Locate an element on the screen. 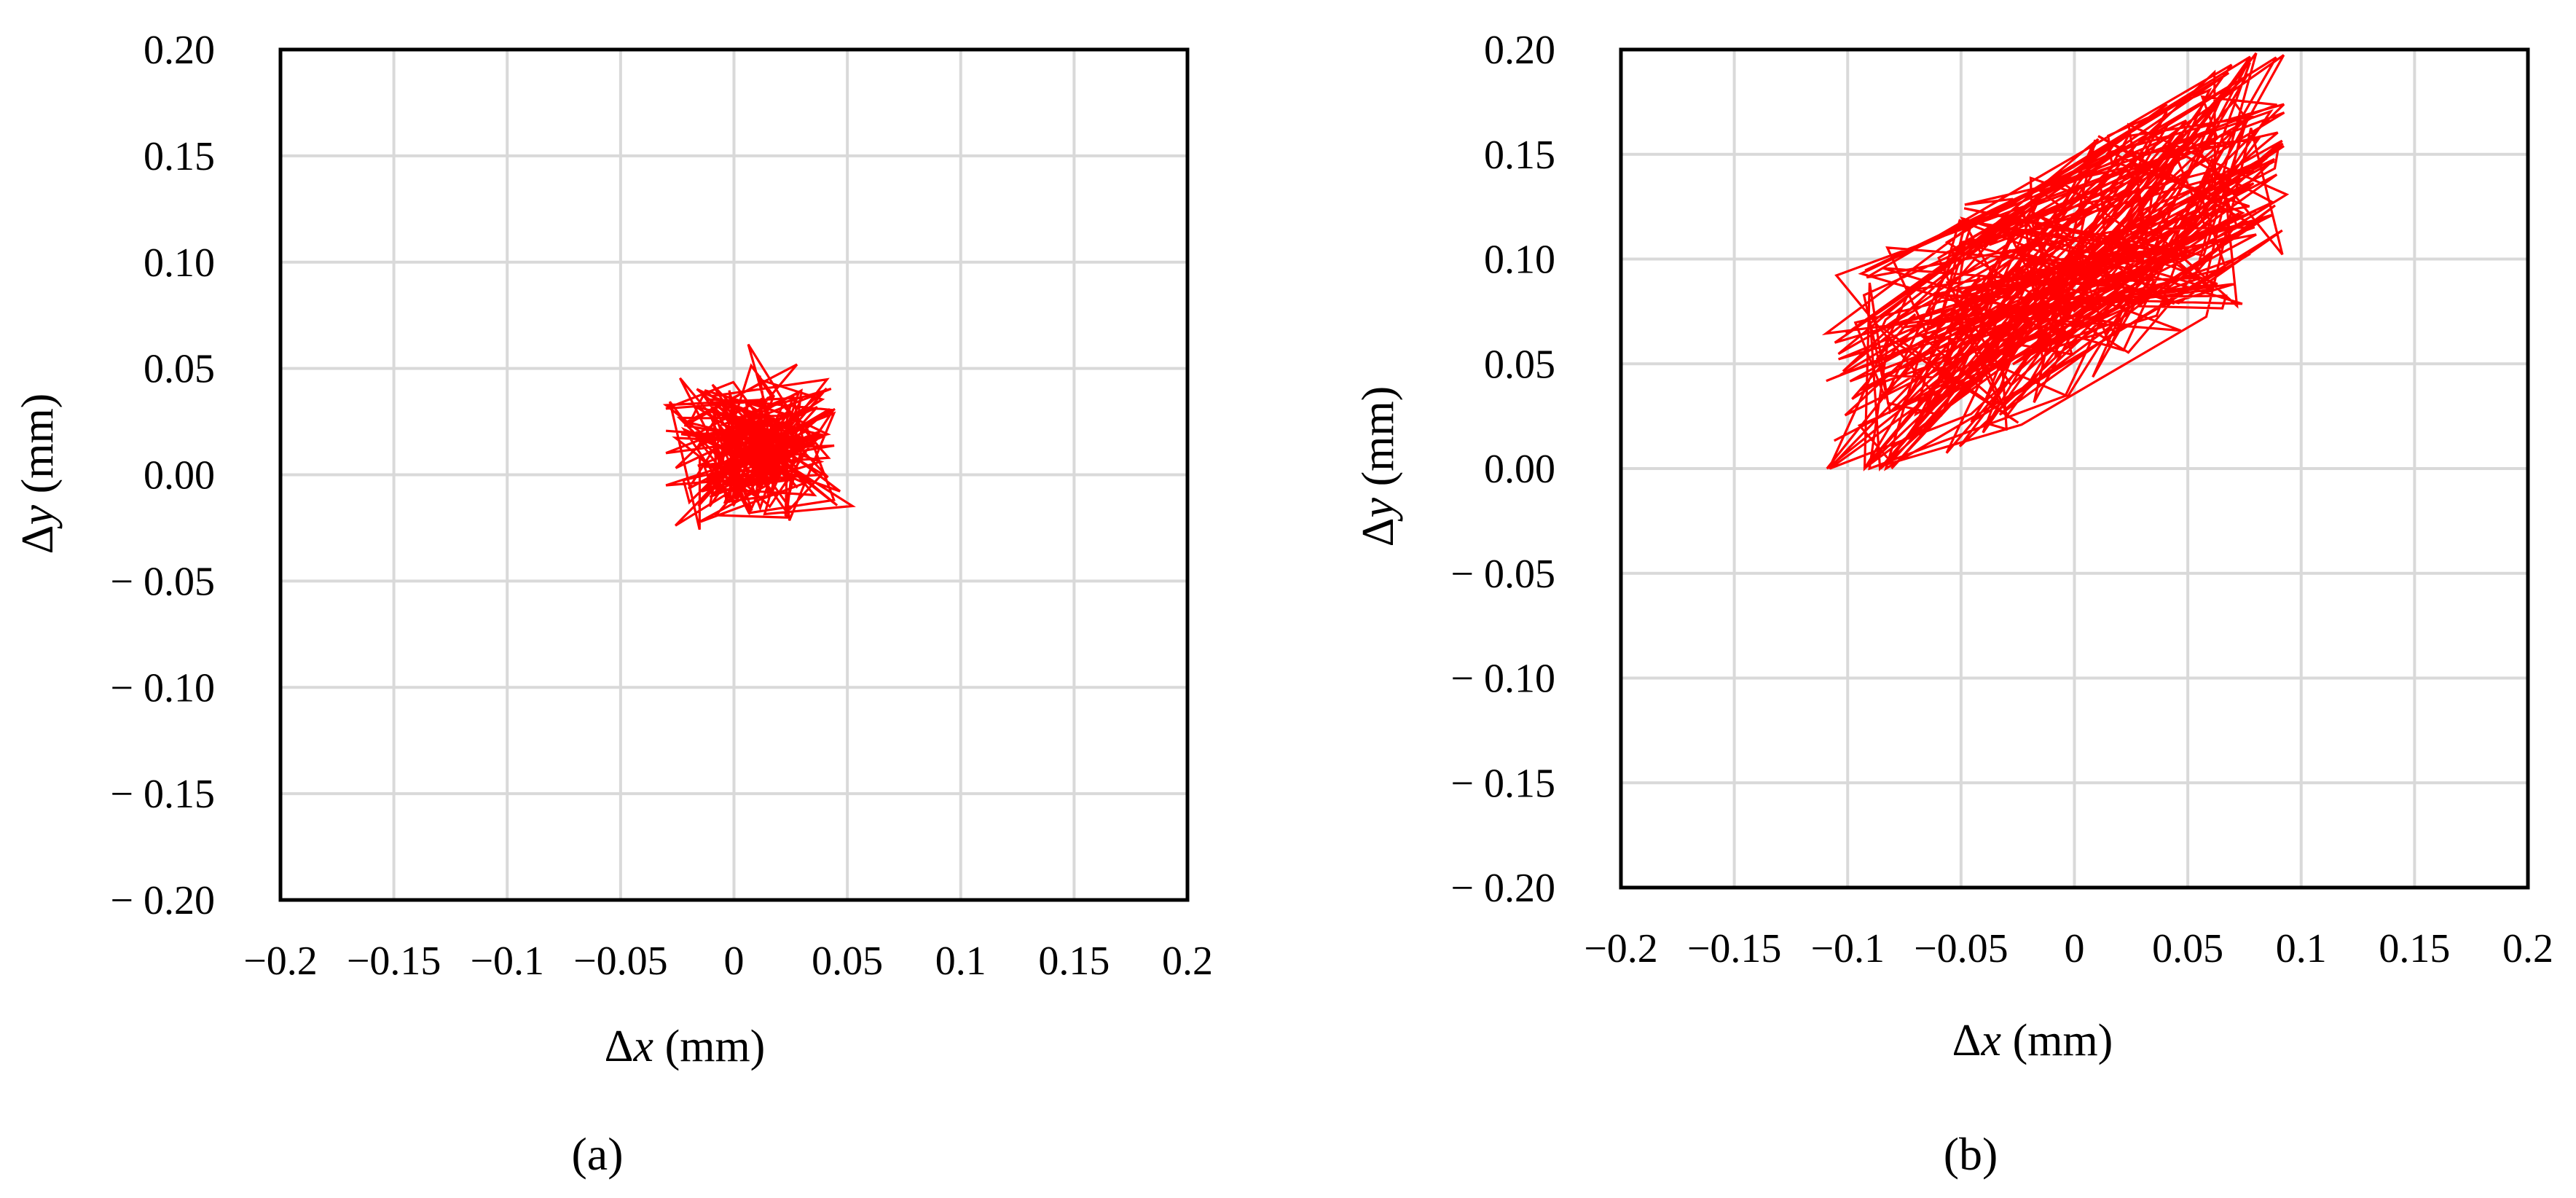 The image size is (2576, 1198). x-tick-label-b-6: 0.1 is located at coordinates (2301, 949).